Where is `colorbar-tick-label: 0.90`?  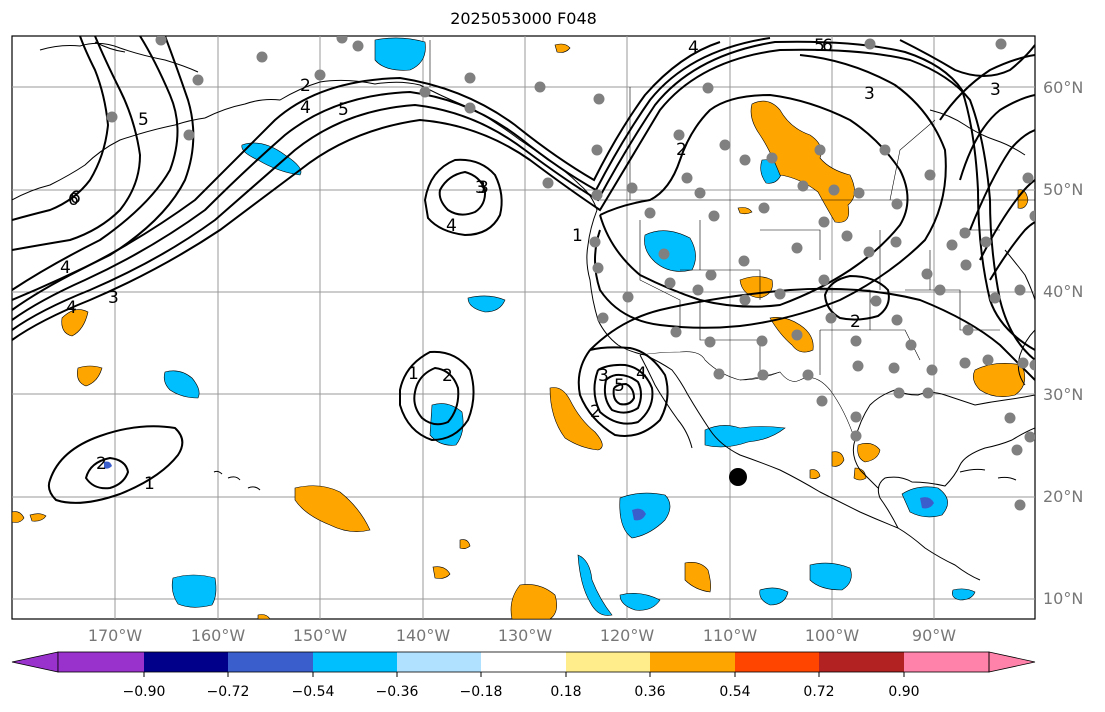
colorbar-tick-label: 0.90 is located at coordinates (904, 692).